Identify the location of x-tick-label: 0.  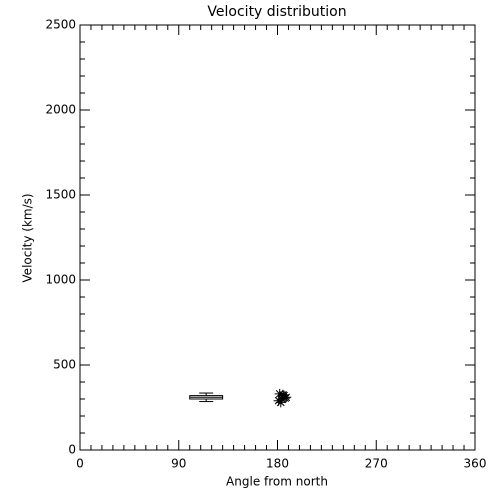
(80, 464).